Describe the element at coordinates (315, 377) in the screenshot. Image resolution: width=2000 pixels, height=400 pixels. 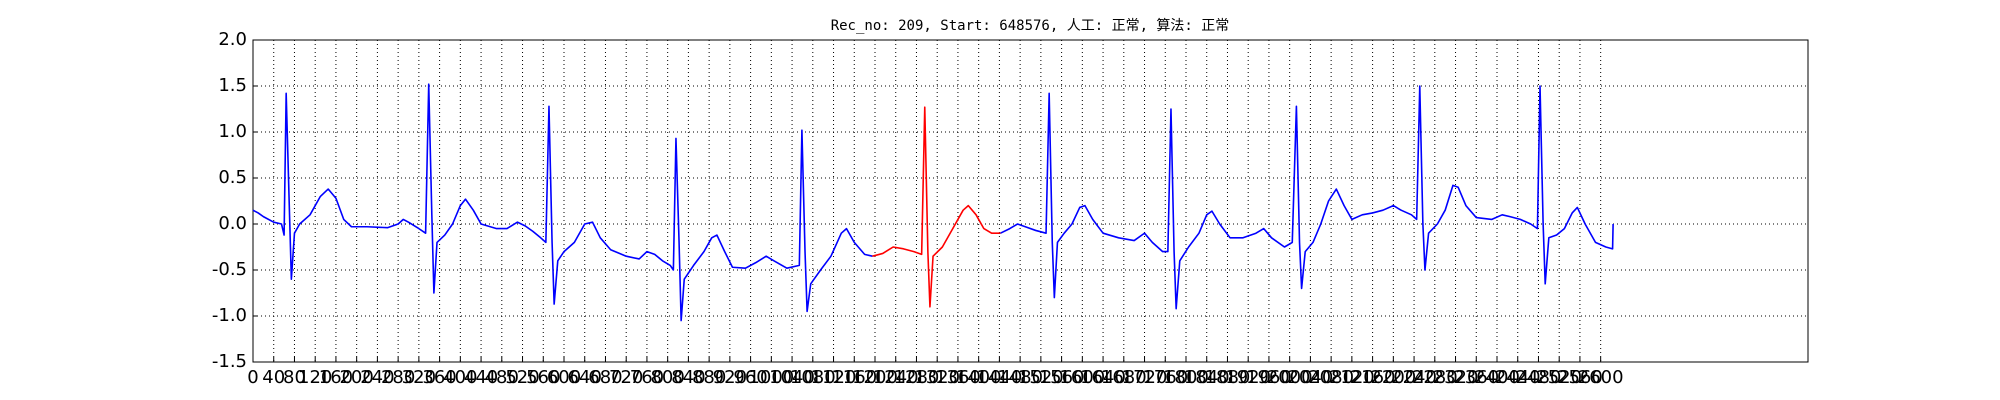
I see `x-tick-label: 120` at that location.